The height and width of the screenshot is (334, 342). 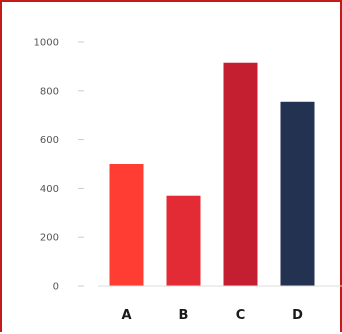 What do you see at coordinates (59, 165) in the screenshot?
I see `y-axis: 0 200 400 600 800 1000` at bounding box center [59, 165].